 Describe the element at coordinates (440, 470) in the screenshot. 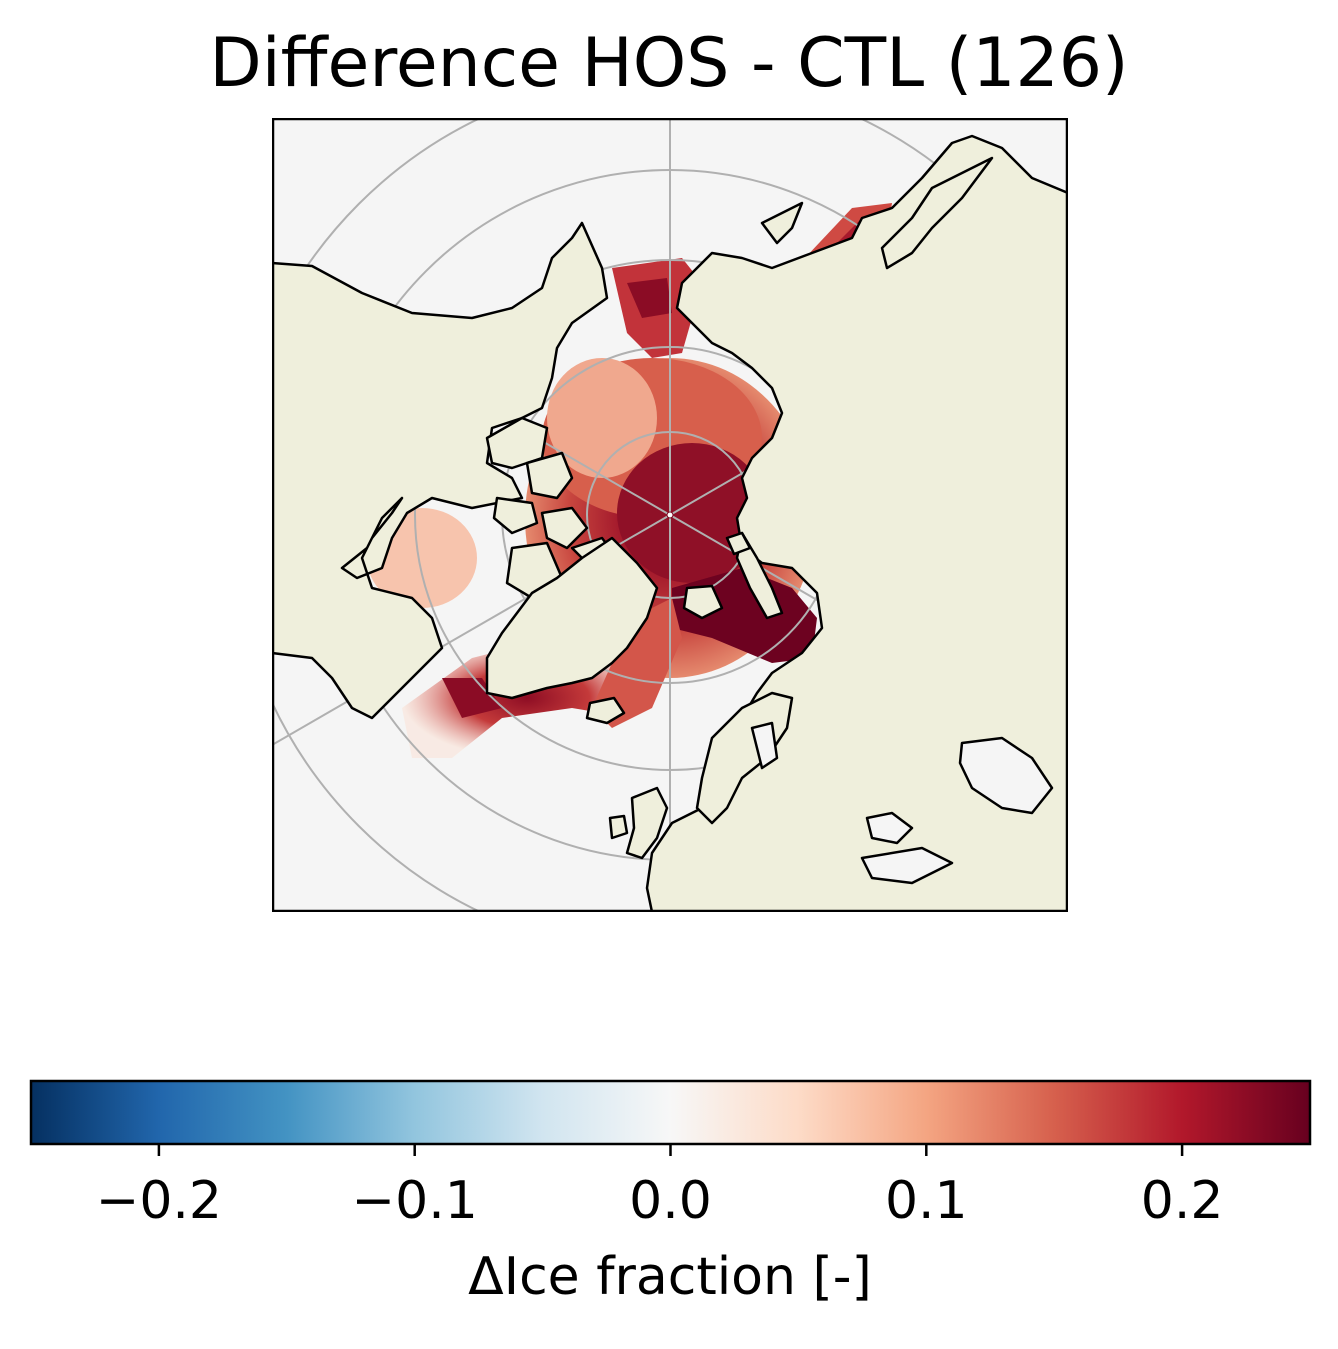

I see `north-america` at that location.